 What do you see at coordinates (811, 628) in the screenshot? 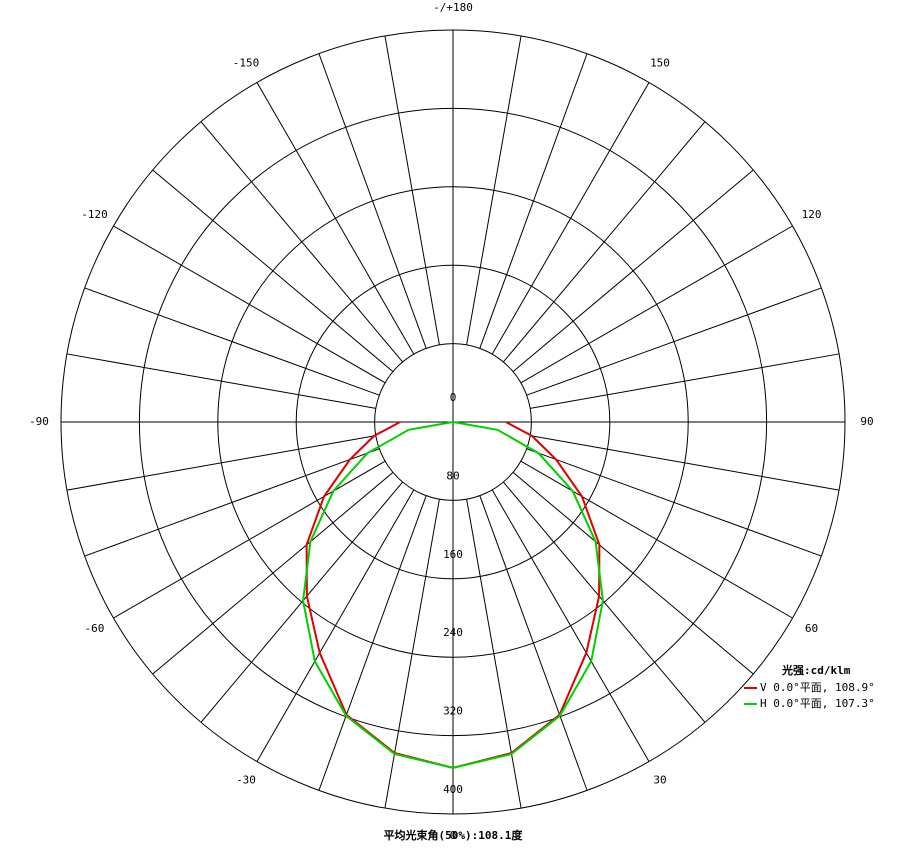
I see `angle-tick-label: 60` at bounding box center [811, 628].